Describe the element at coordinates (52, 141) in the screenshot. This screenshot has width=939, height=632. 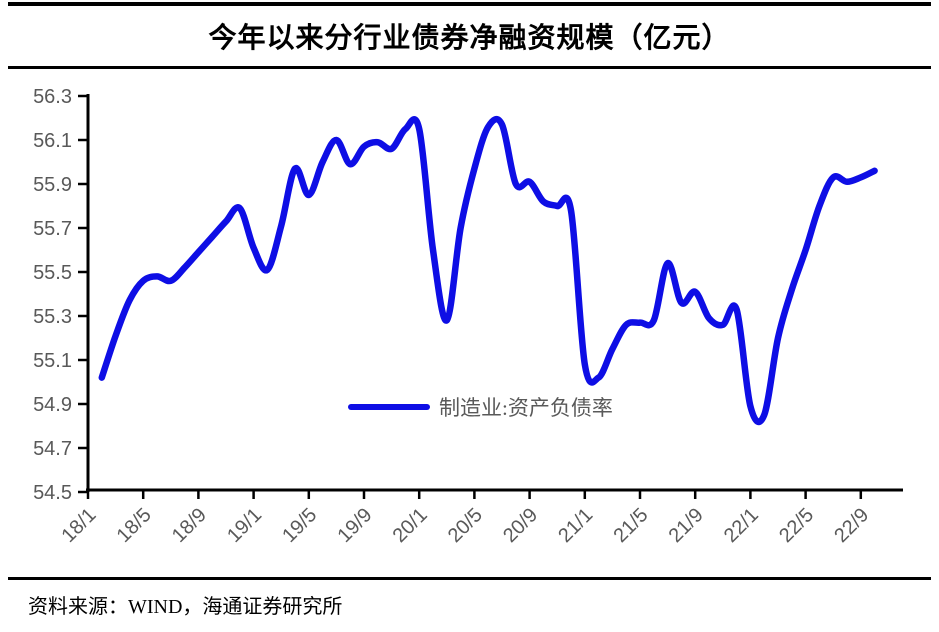
I see `y-axis-label: 56.1` at that location.